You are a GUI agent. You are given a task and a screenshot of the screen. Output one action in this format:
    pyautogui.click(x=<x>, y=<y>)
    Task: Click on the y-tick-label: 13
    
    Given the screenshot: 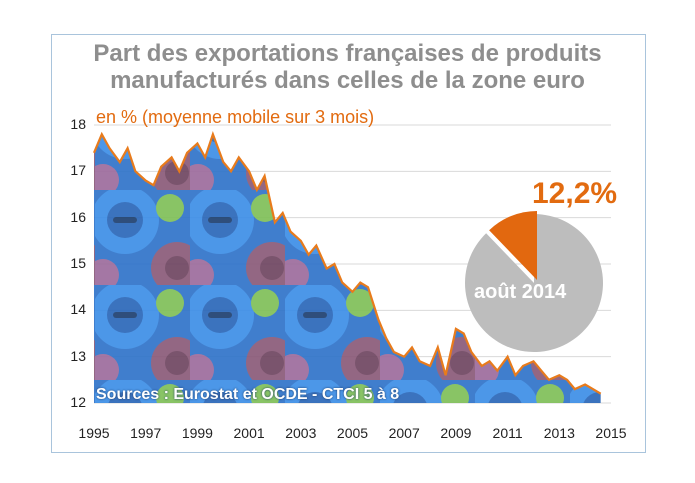 What is the action you would take?
    pyautogui.click(x=78, y=355)
    